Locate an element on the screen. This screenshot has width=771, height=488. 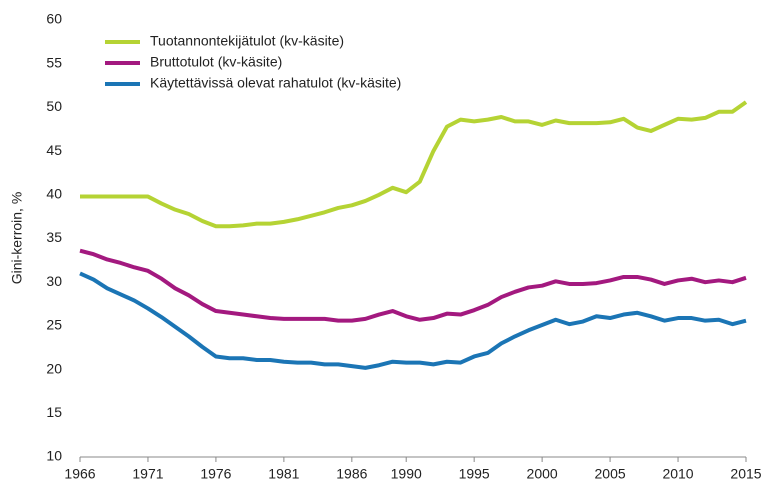
y-tick-label: 55 is located at coordinates (54, 62).